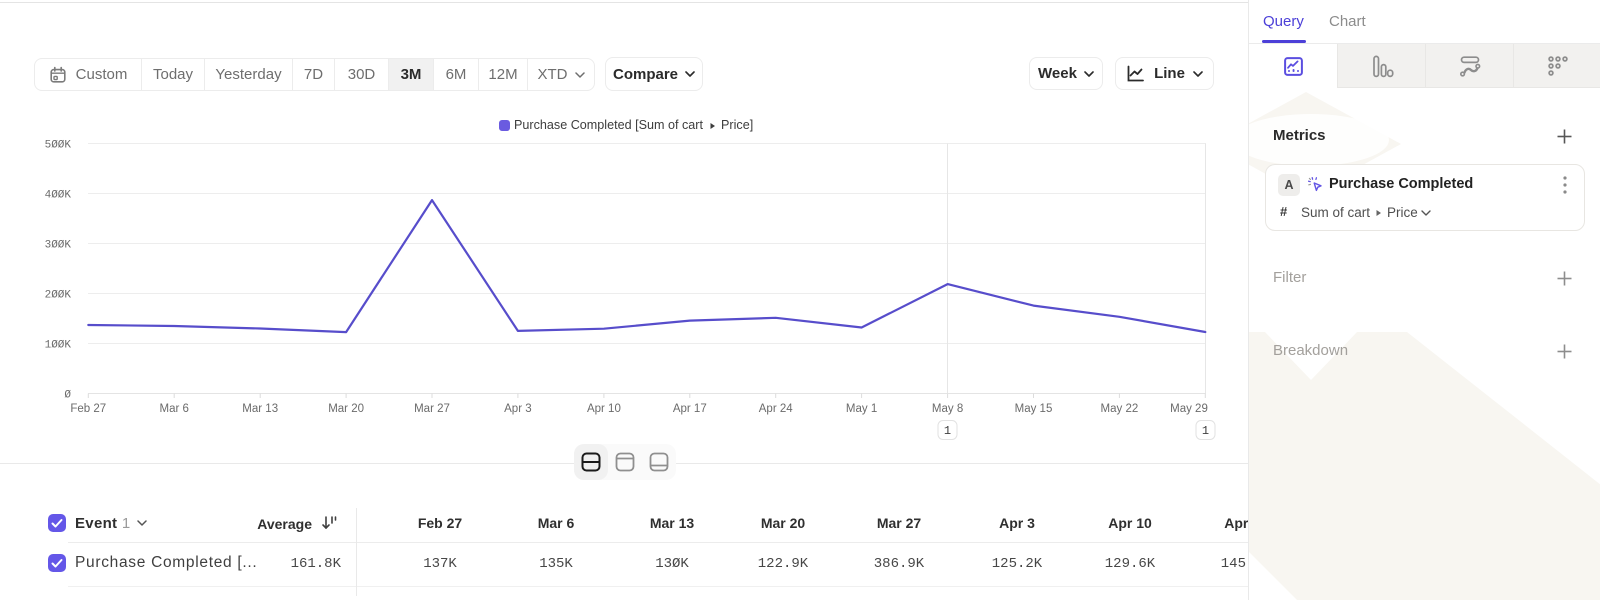  Describe the element at coordinates (58, 296) in the screenshot. I see `svg-text: 2ØØK` at that location.